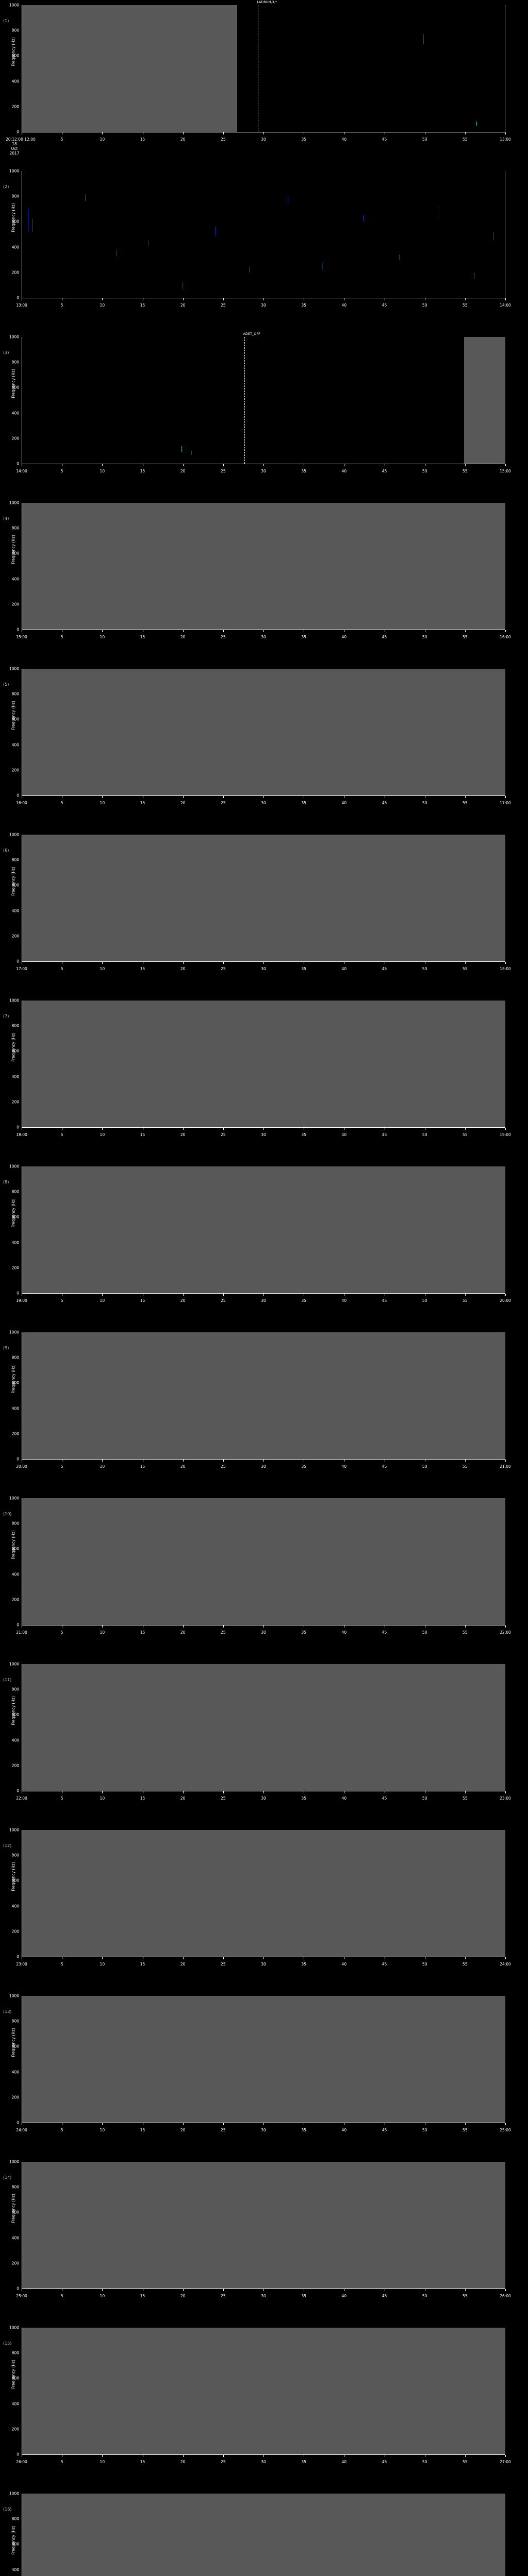  Describe the element at coordinates (15, 2187) in the screenshot. I see `y-tick-label: 800` at that location.